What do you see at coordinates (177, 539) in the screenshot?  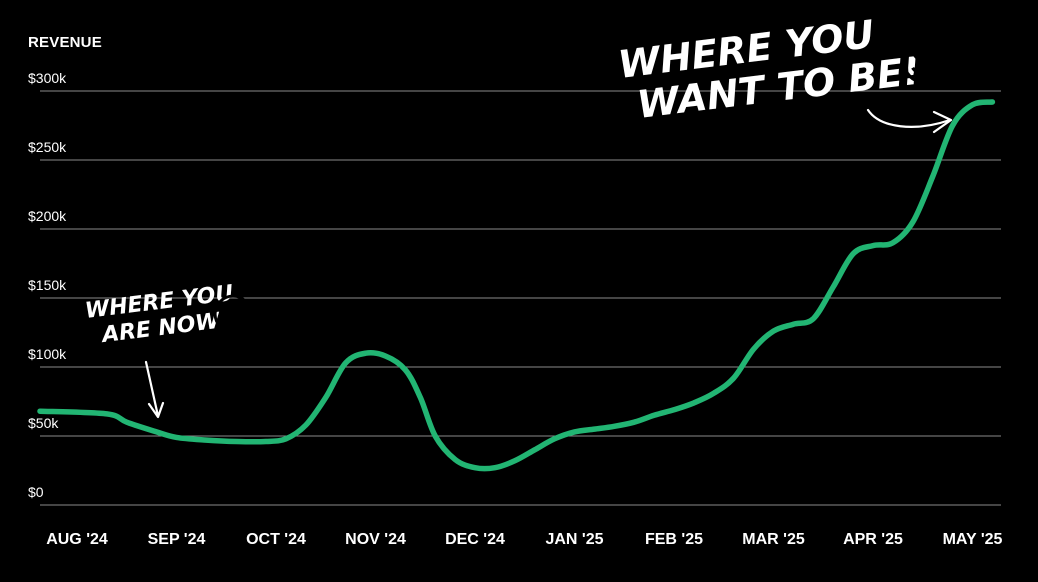 I see `x-tick-label: SEP '24` at bounding box center [177, 539].